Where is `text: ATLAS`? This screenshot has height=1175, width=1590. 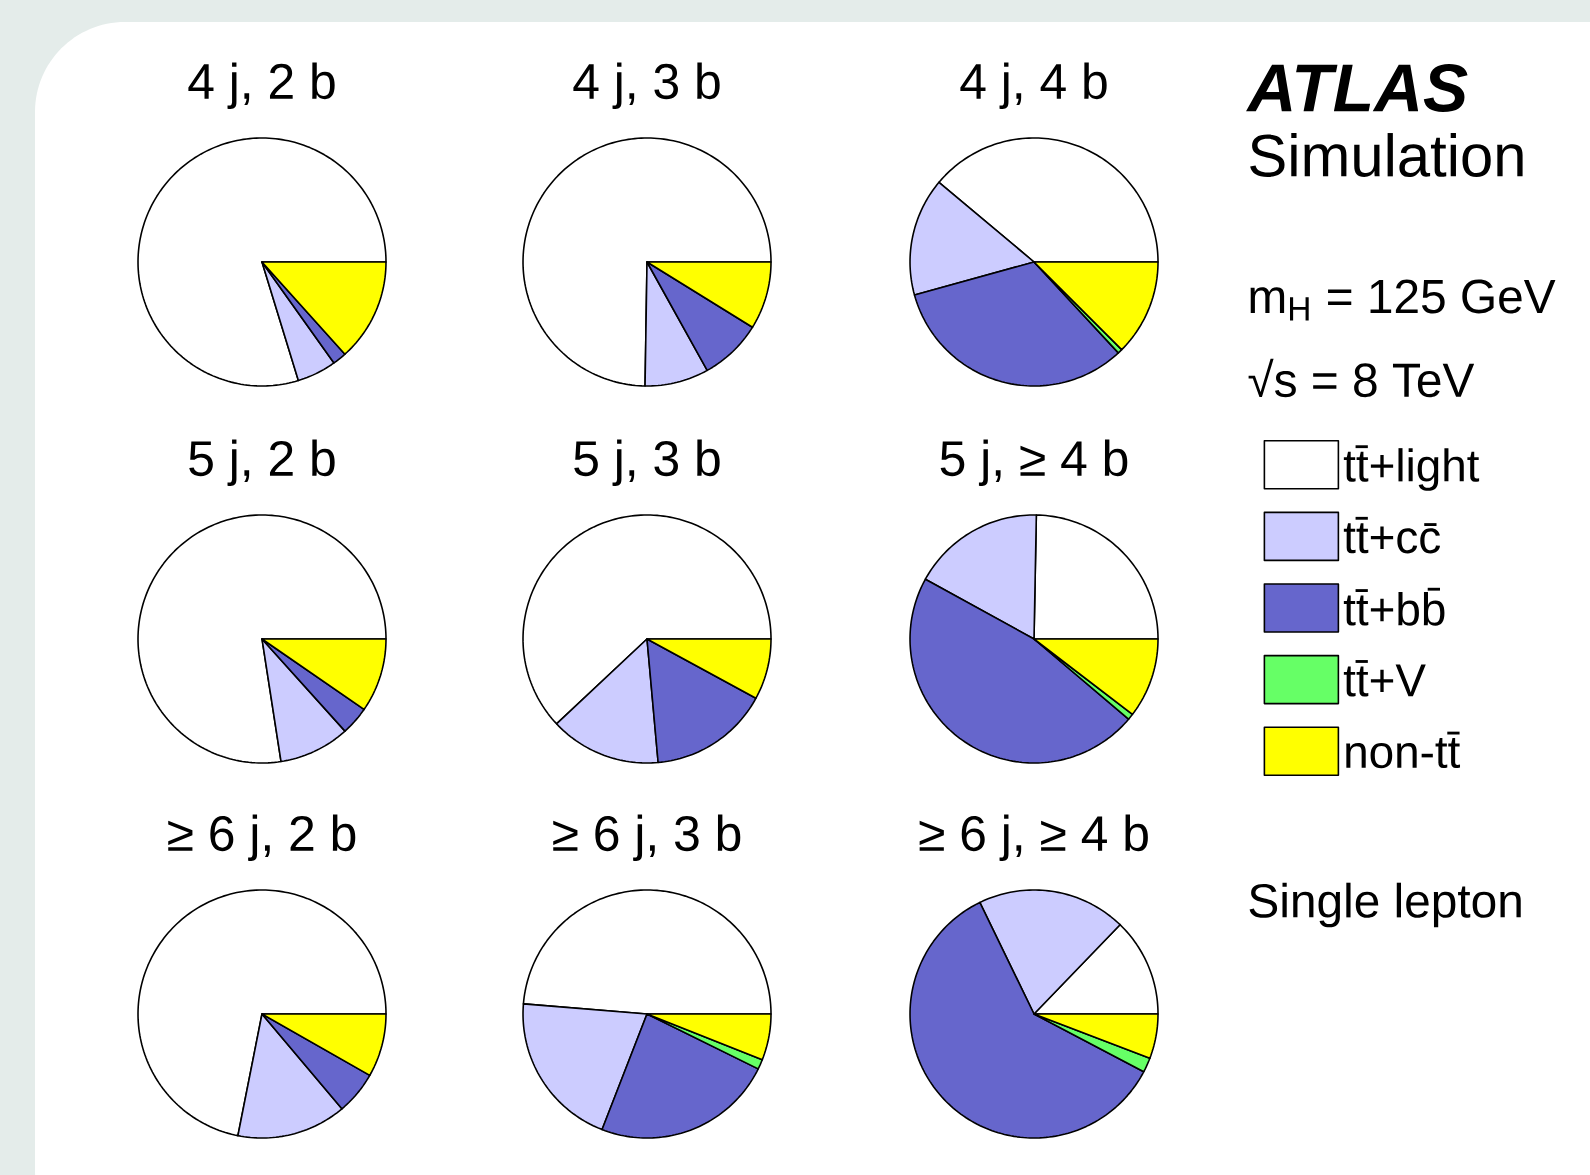 text: ATLAS is located at coordinates (1357, 88).